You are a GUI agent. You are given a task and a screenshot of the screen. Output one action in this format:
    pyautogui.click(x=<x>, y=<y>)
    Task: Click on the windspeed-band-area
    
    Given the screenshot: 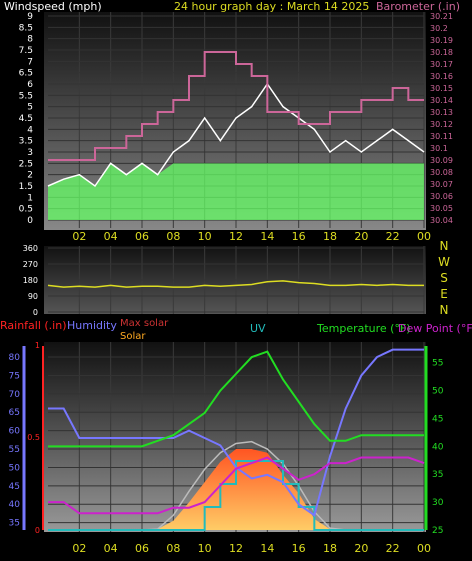 What is the action you would take?
    pyautogui.click(x=236, y=191)
    